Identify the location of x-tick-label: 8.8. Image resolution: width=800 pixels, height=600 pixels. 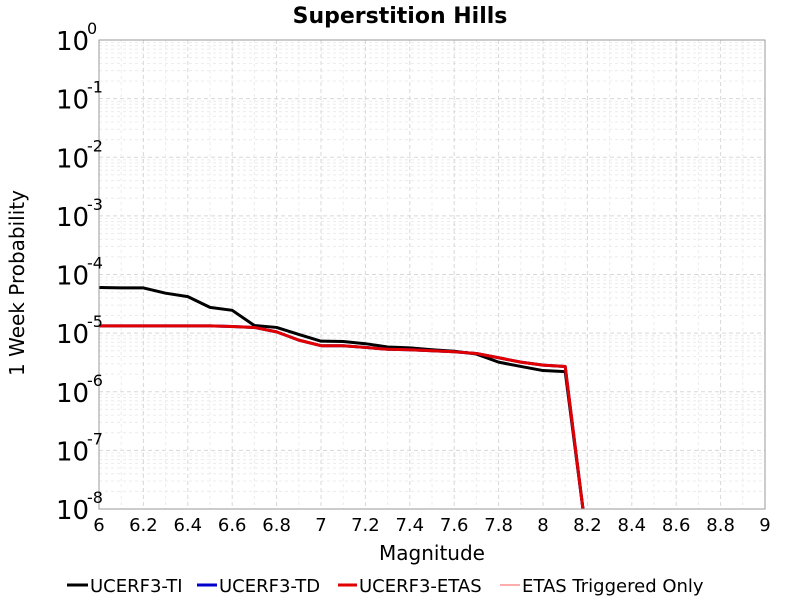
(720, 525).